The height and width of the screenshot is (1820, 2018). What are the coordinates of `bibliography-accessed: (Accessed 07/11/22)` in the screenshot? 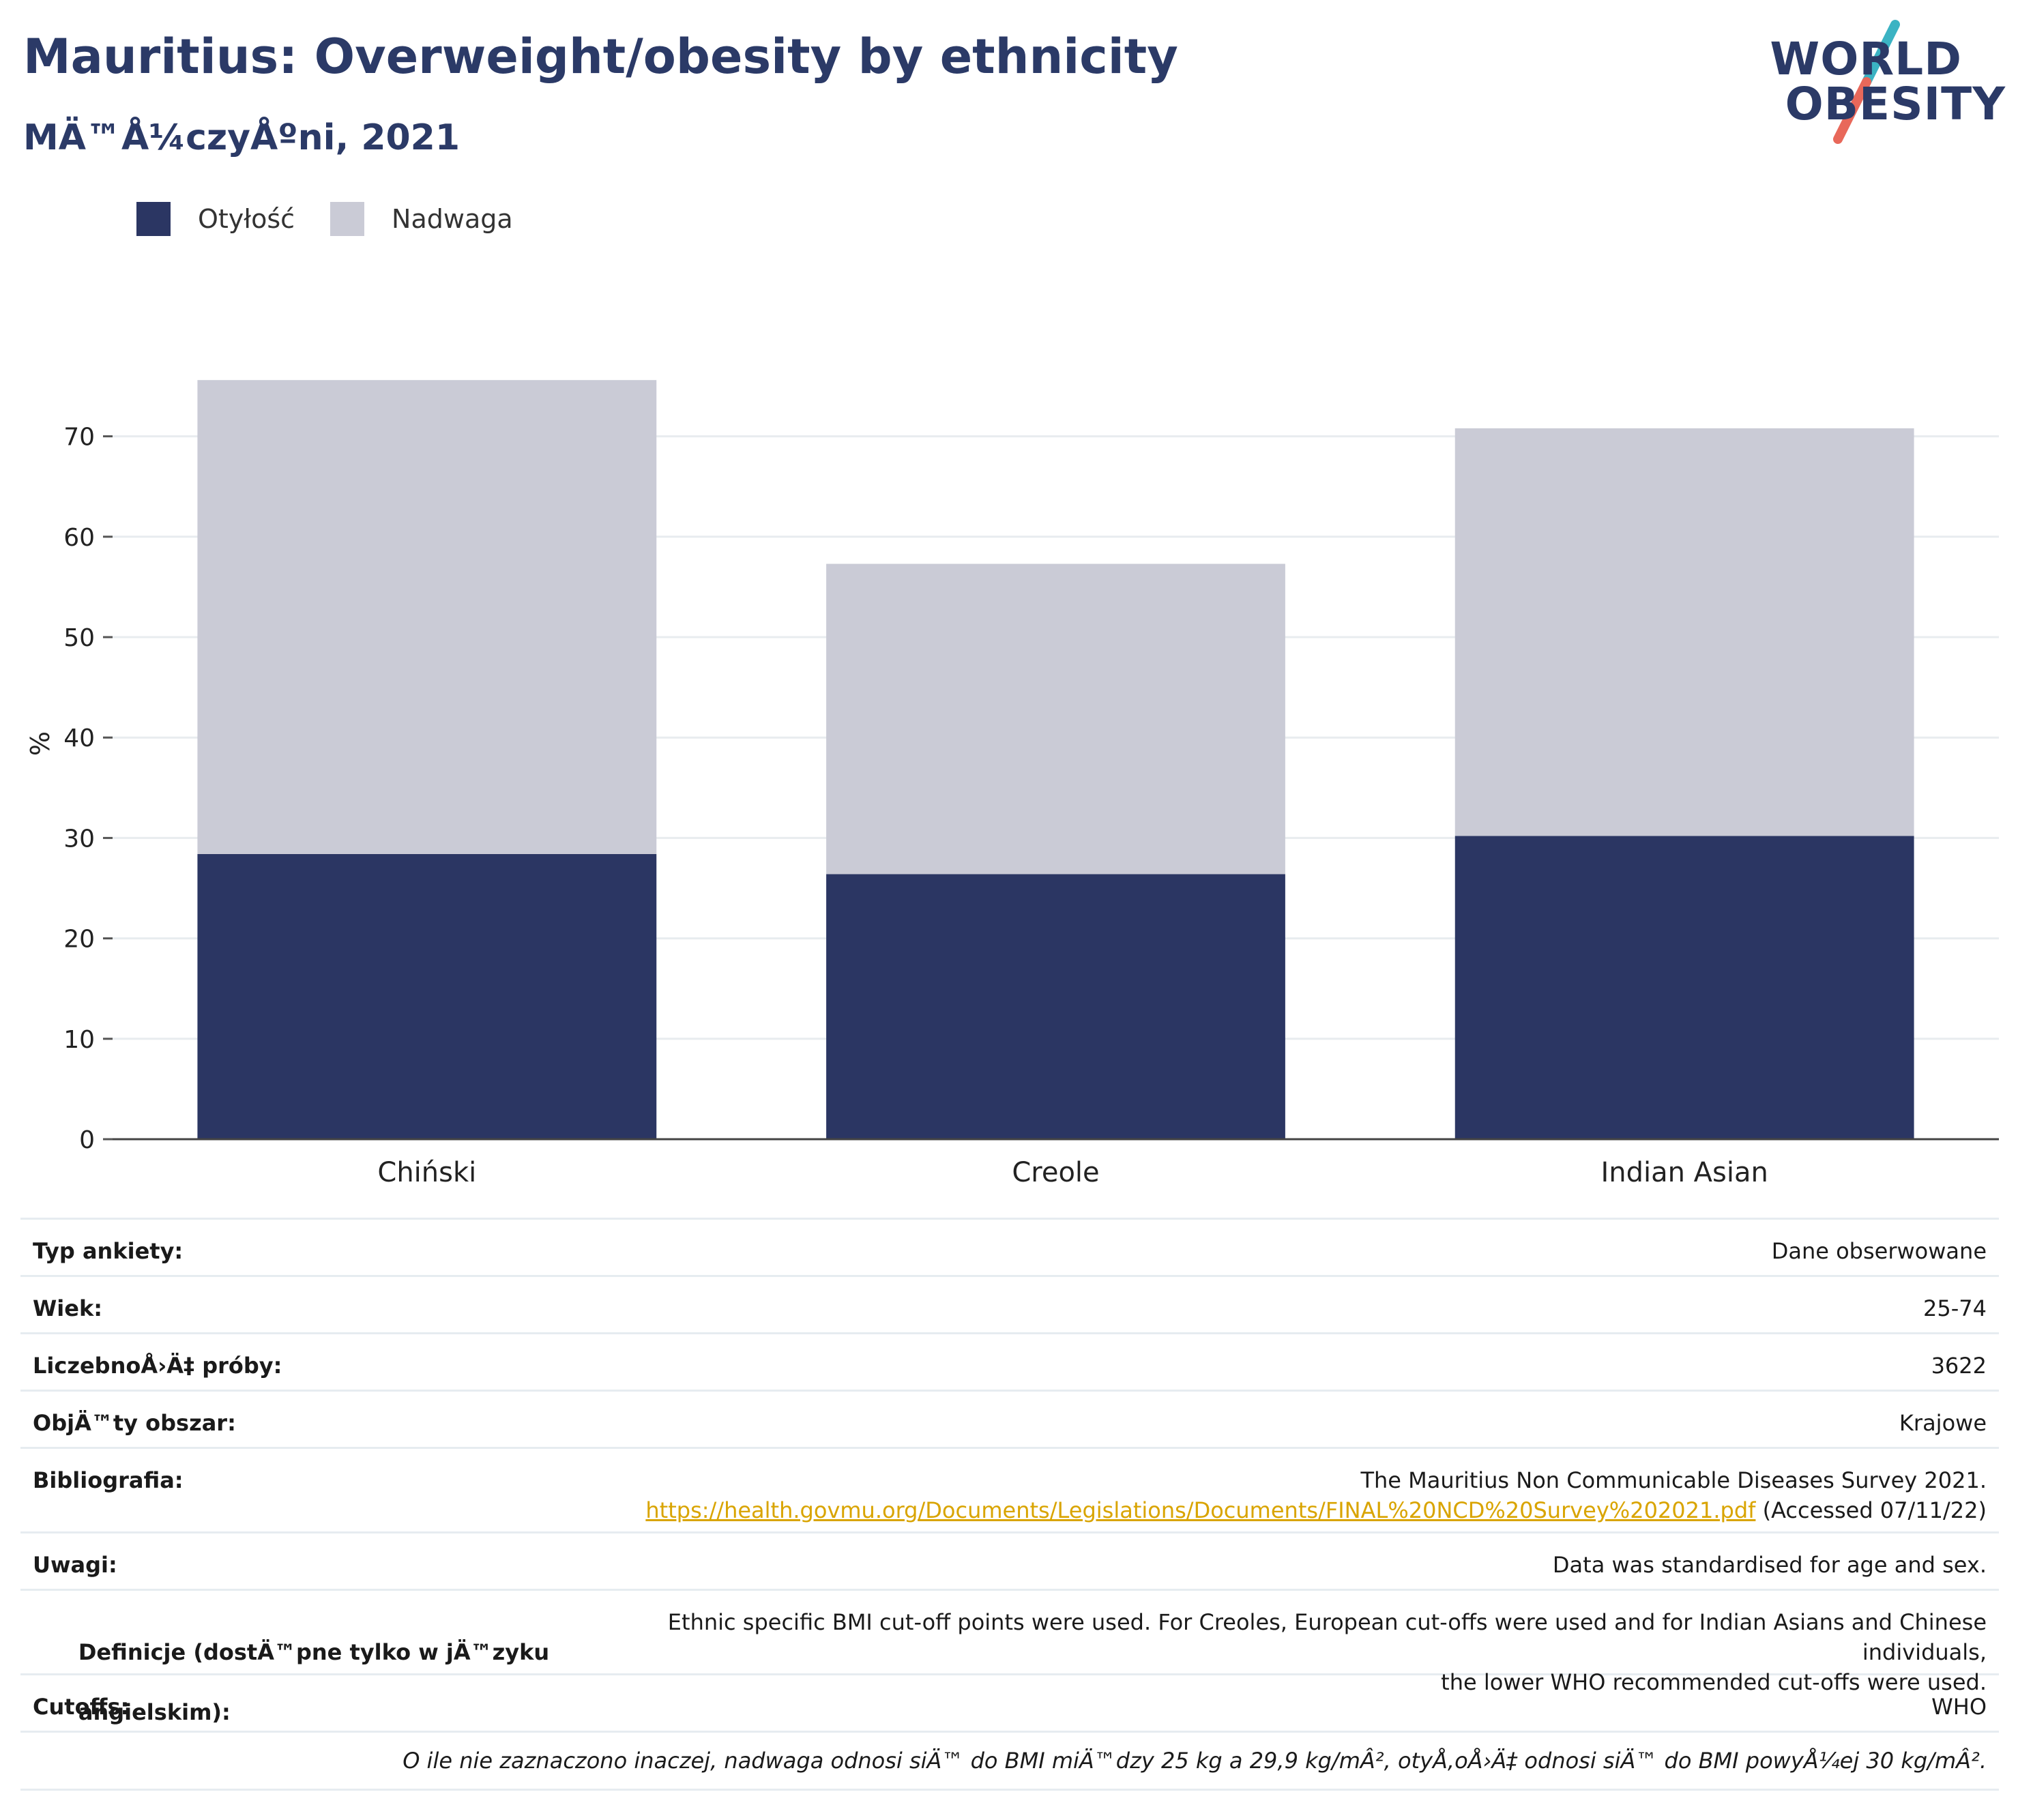 It's located at (1871, 1510).